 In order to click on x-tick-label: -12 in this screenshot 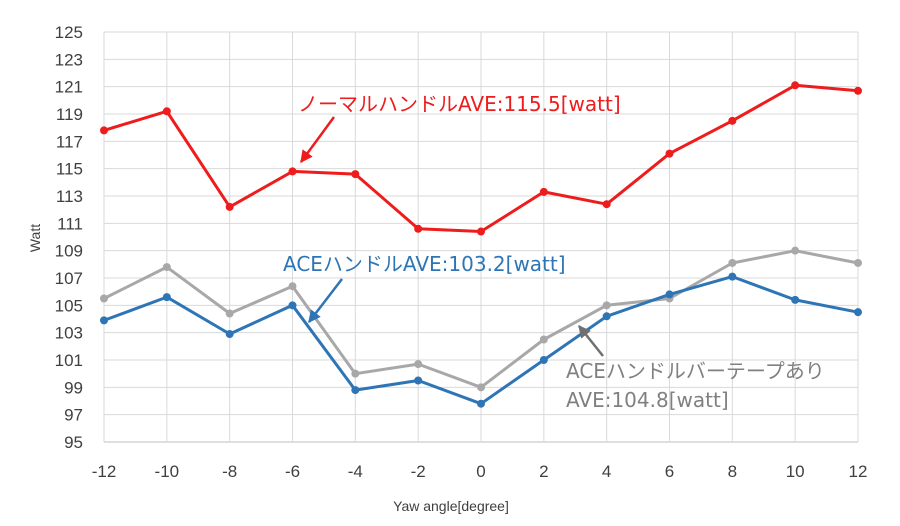, I will do `click(104, 471)`.